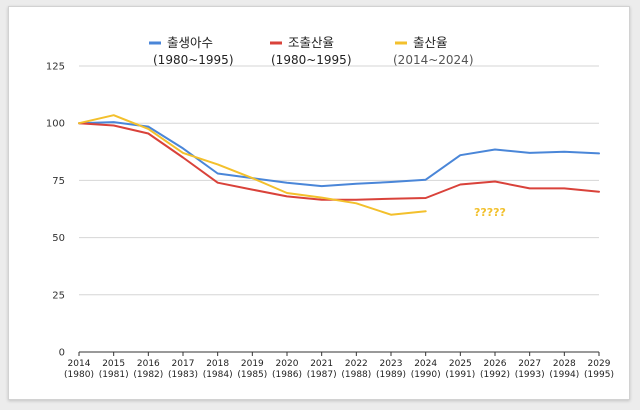  I want to click on x-tick-label-alt-year: (1980), so click(79, 375).